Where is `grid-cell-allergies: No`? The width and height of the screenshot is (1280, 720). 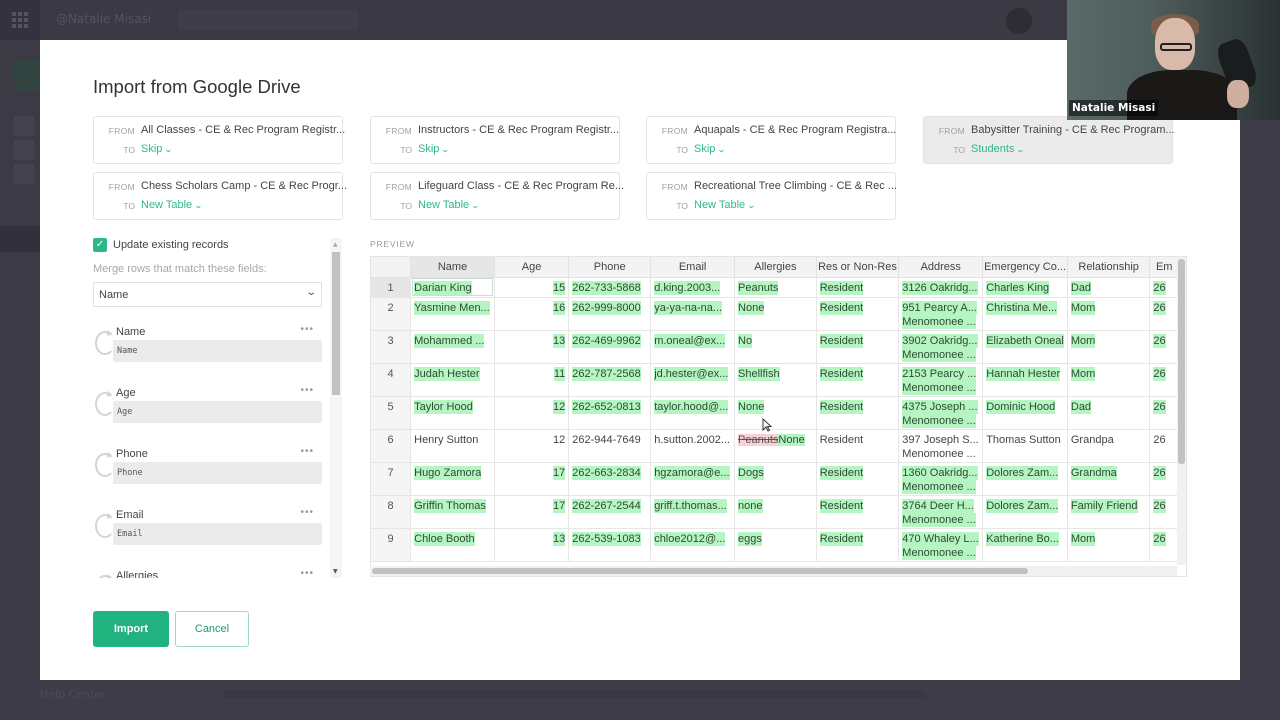
grid-cell-allergies: No is located at coordinates (775, 347).